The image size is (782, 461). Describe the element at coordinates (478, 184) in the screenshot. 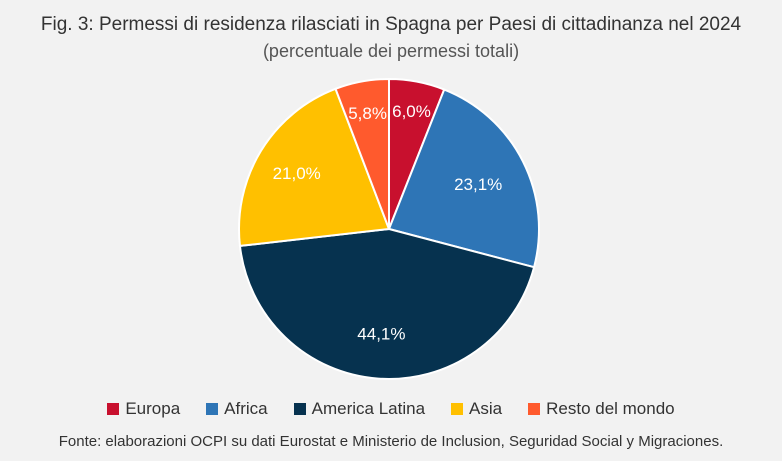

I see `data-label-africa: 23,1%` at that location.